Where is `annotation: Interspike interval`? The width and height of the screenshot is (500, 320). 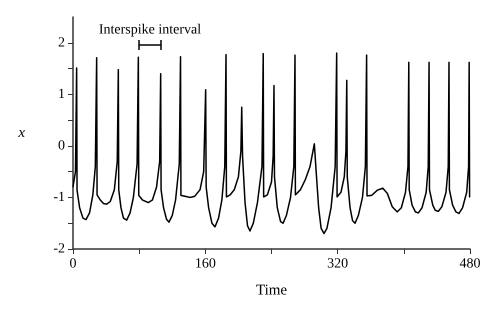 annotation: Interspike interval is located at coordinates (150, 30).